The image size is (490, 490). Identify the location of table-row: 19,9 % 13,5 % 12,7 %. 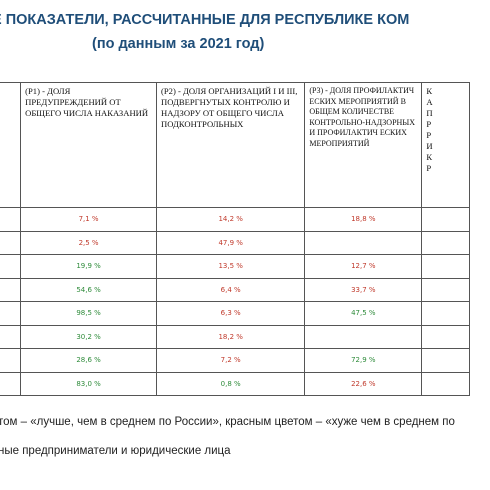
(235, 266).